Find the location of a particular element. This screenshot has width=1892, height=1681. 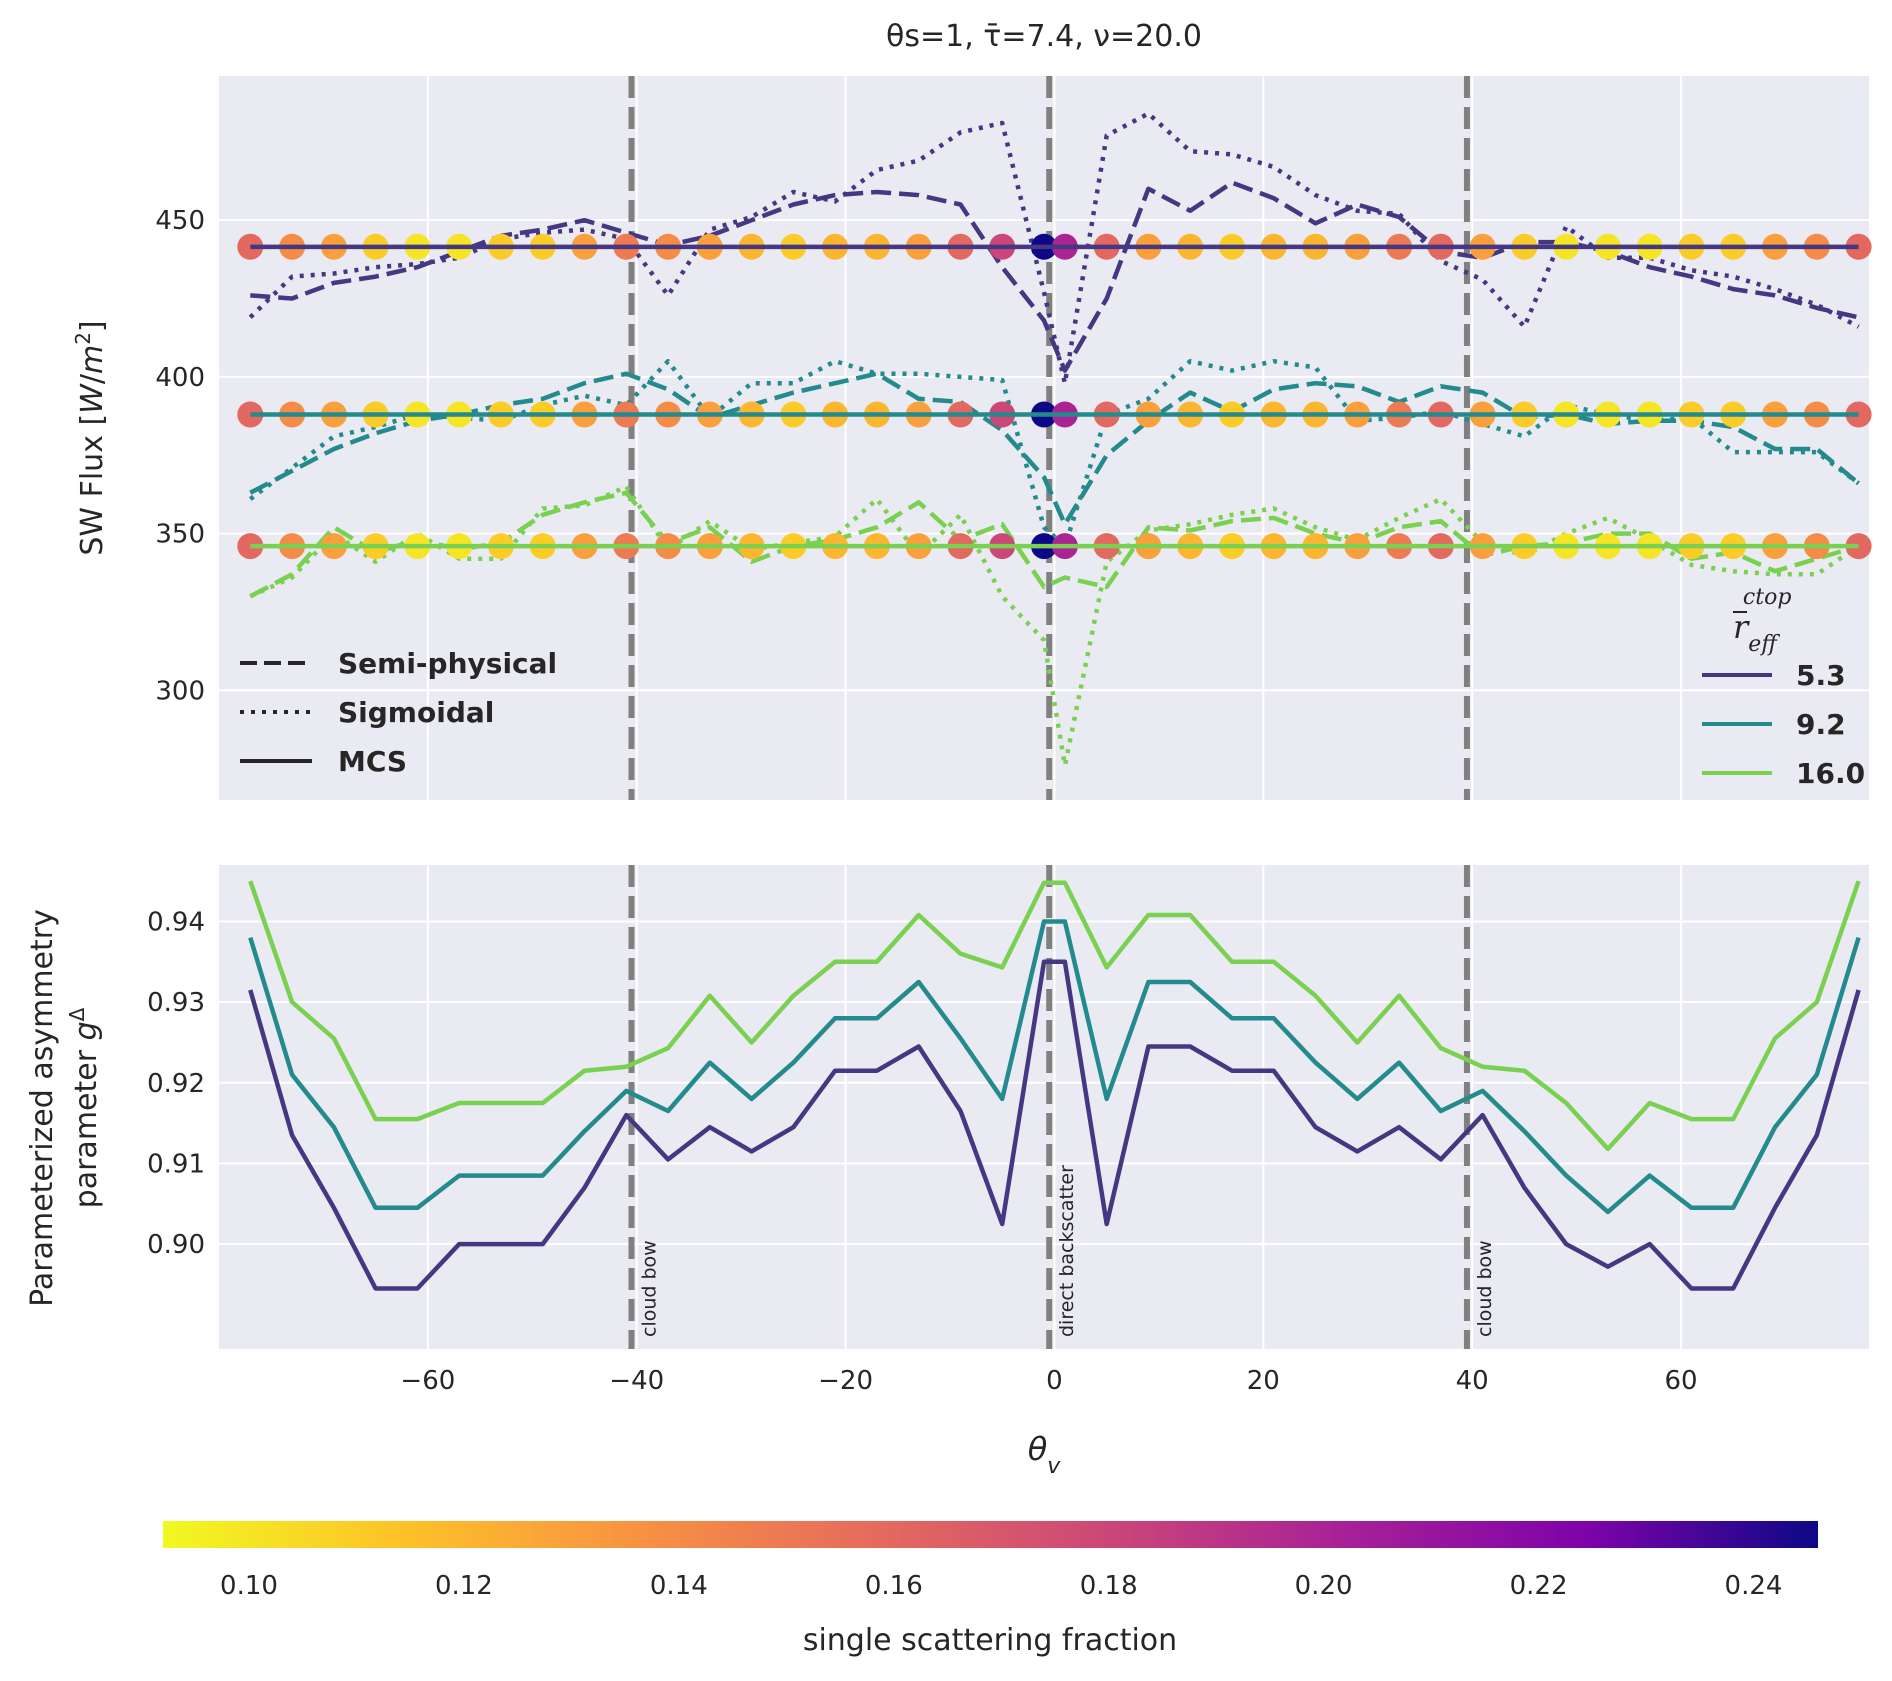

vline-annotation-0: cloud bow is located at coordinates (650, 1288).